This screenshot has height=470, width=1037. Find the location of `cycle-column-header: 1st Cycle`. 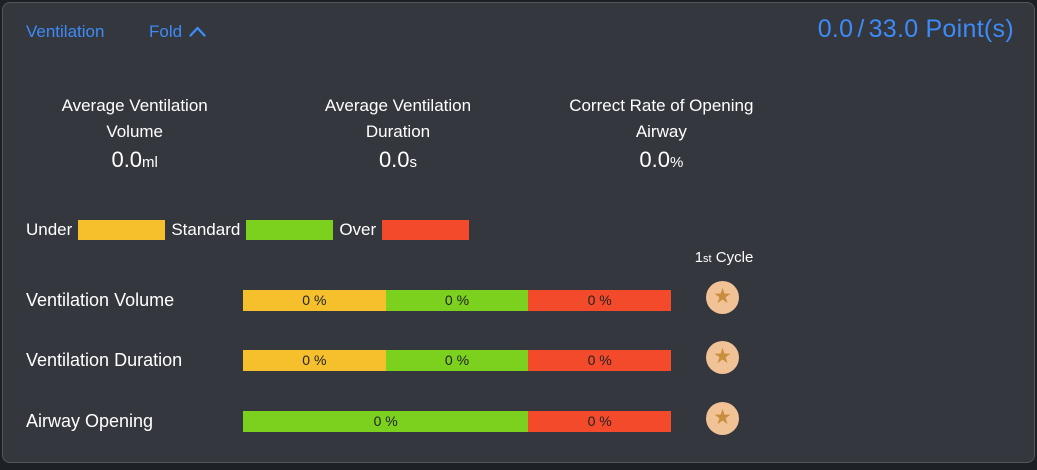

cycle-column-header: 1st Cycle is located at coordinates (724, 257).